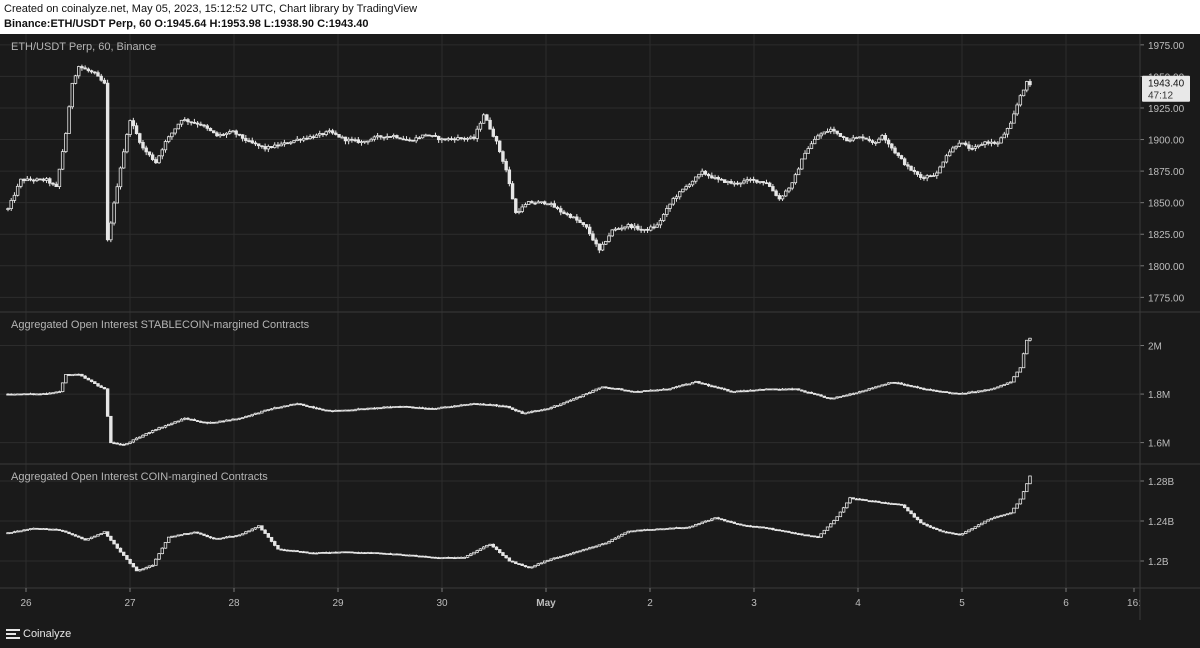 The height and width of the screenshot is (648, 1200). What do you see at coordinates (38, 634) in the screenshot?
I see `brand: Coinalyze` at bounding box center [38, 634].